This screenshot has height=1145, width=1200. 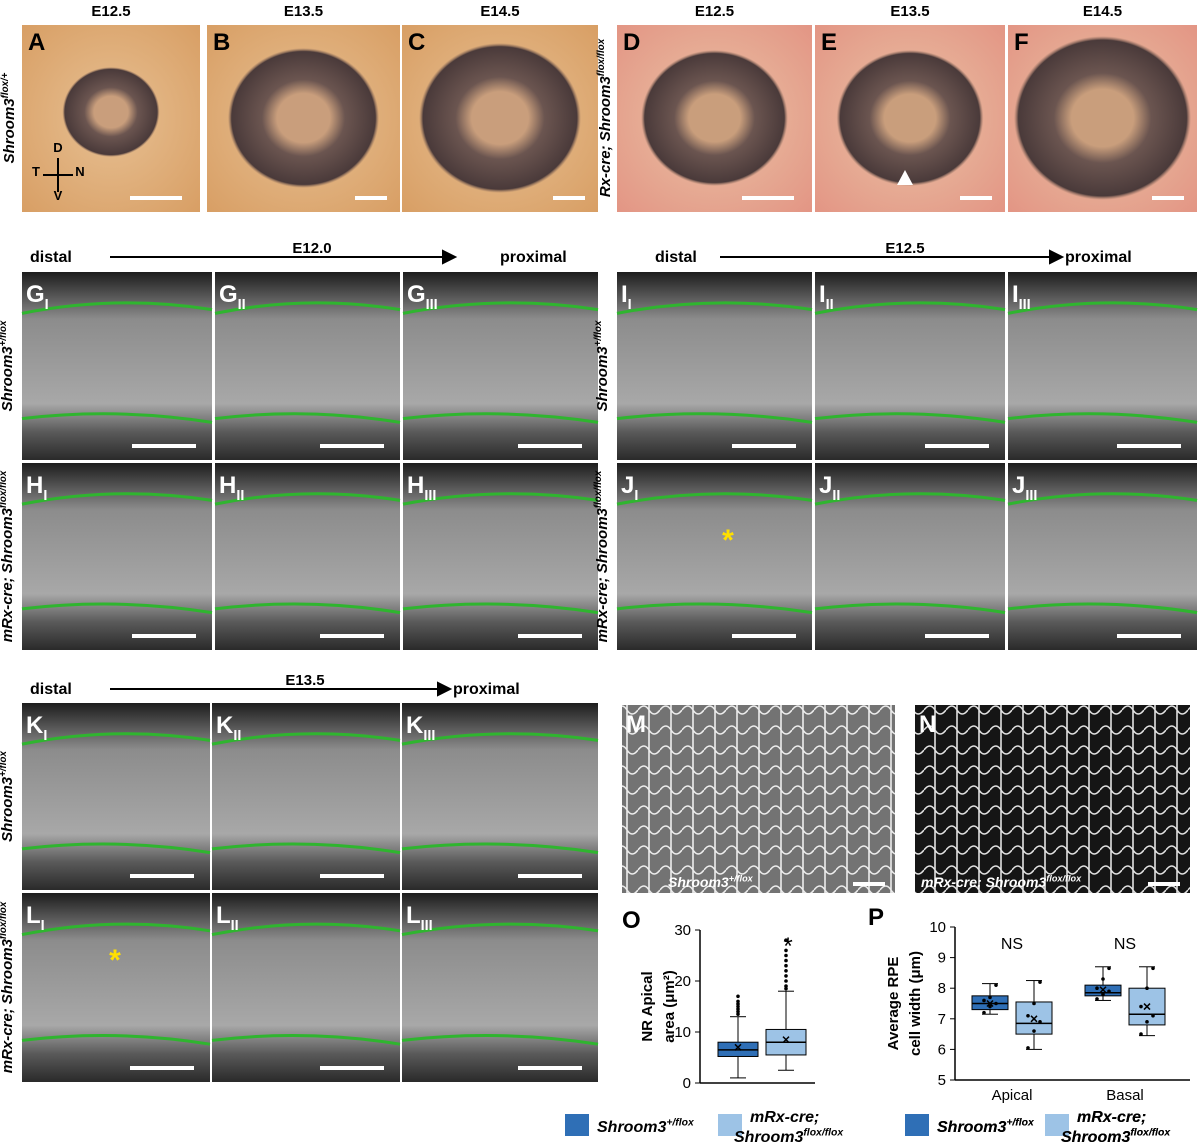 I want to click on direction-label: proximal, so click(x=1098, y=257).